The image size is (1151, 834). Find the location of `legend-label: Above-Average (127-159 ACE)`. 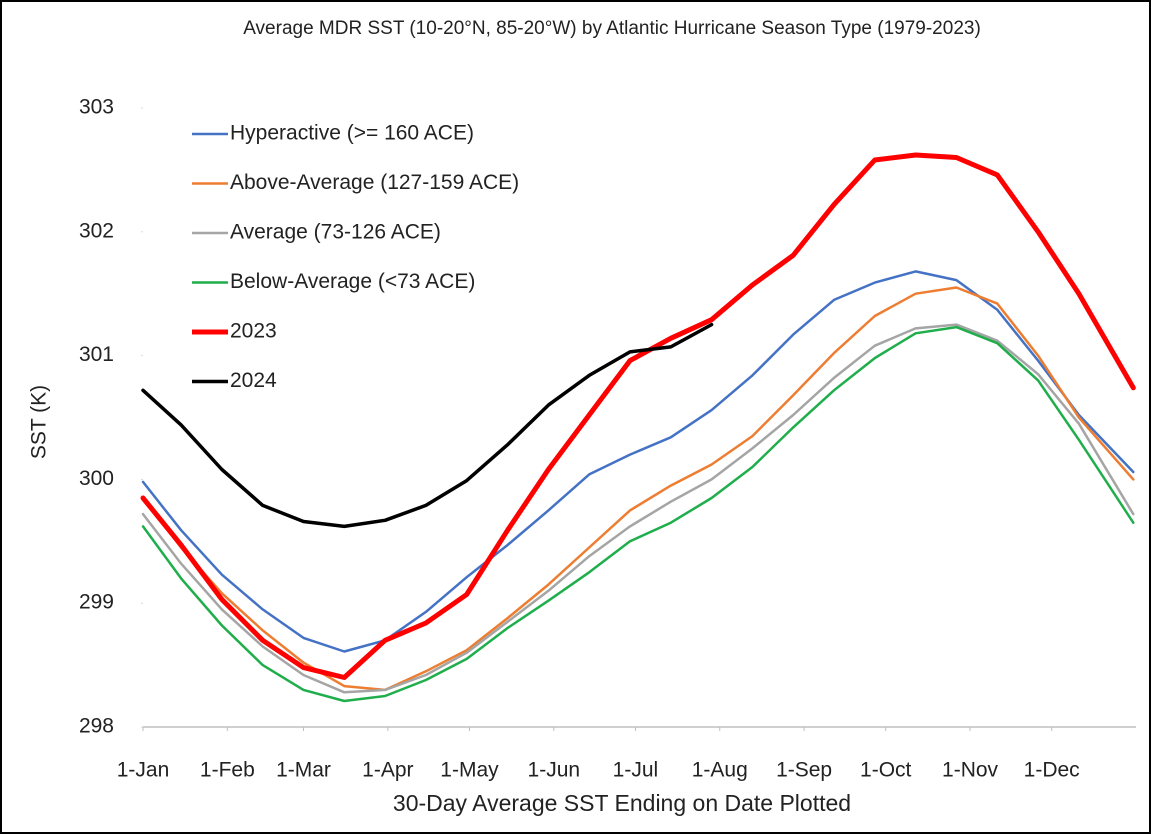

legend-label: Above-Average (127-159 ACE) is located at coordinates (374, 182).